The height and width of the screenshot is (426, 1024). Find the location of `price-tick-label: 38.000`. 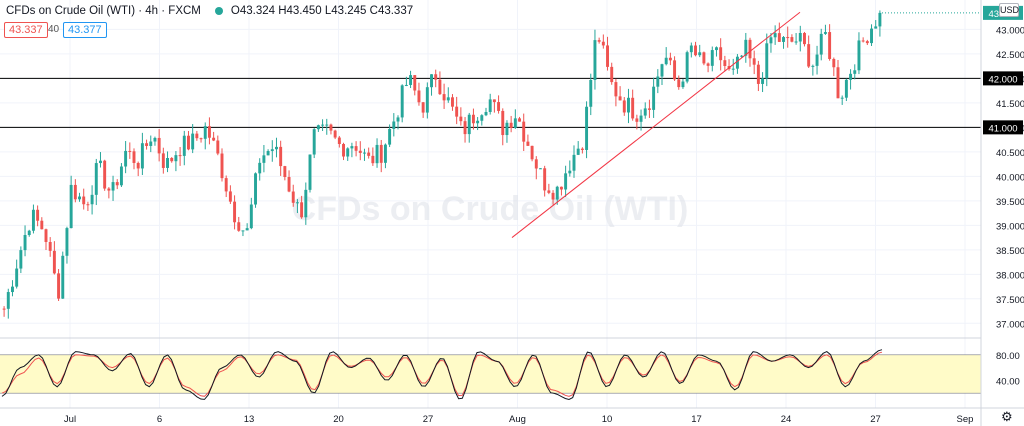

price-tick-label: 38.000 is located at coordinates (1010, 275).